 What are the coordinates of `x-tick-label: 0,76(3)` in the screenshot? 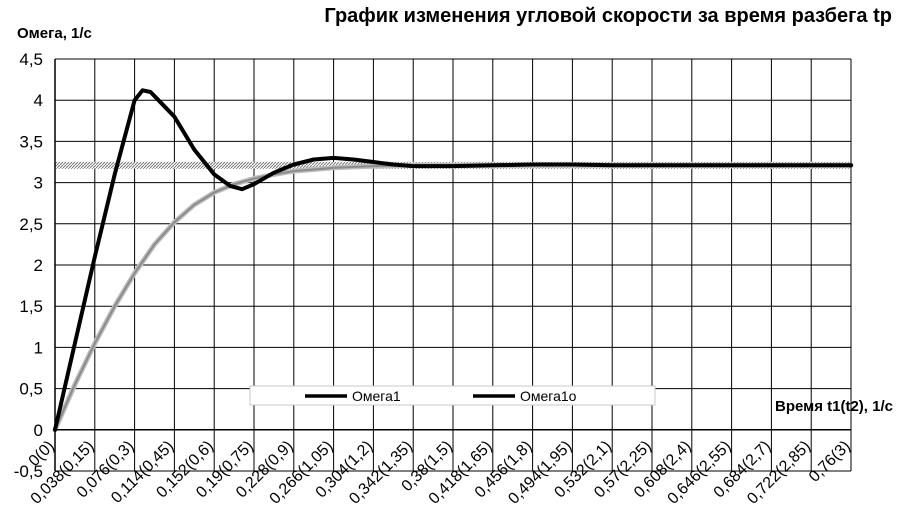 It's located at (830, 462).